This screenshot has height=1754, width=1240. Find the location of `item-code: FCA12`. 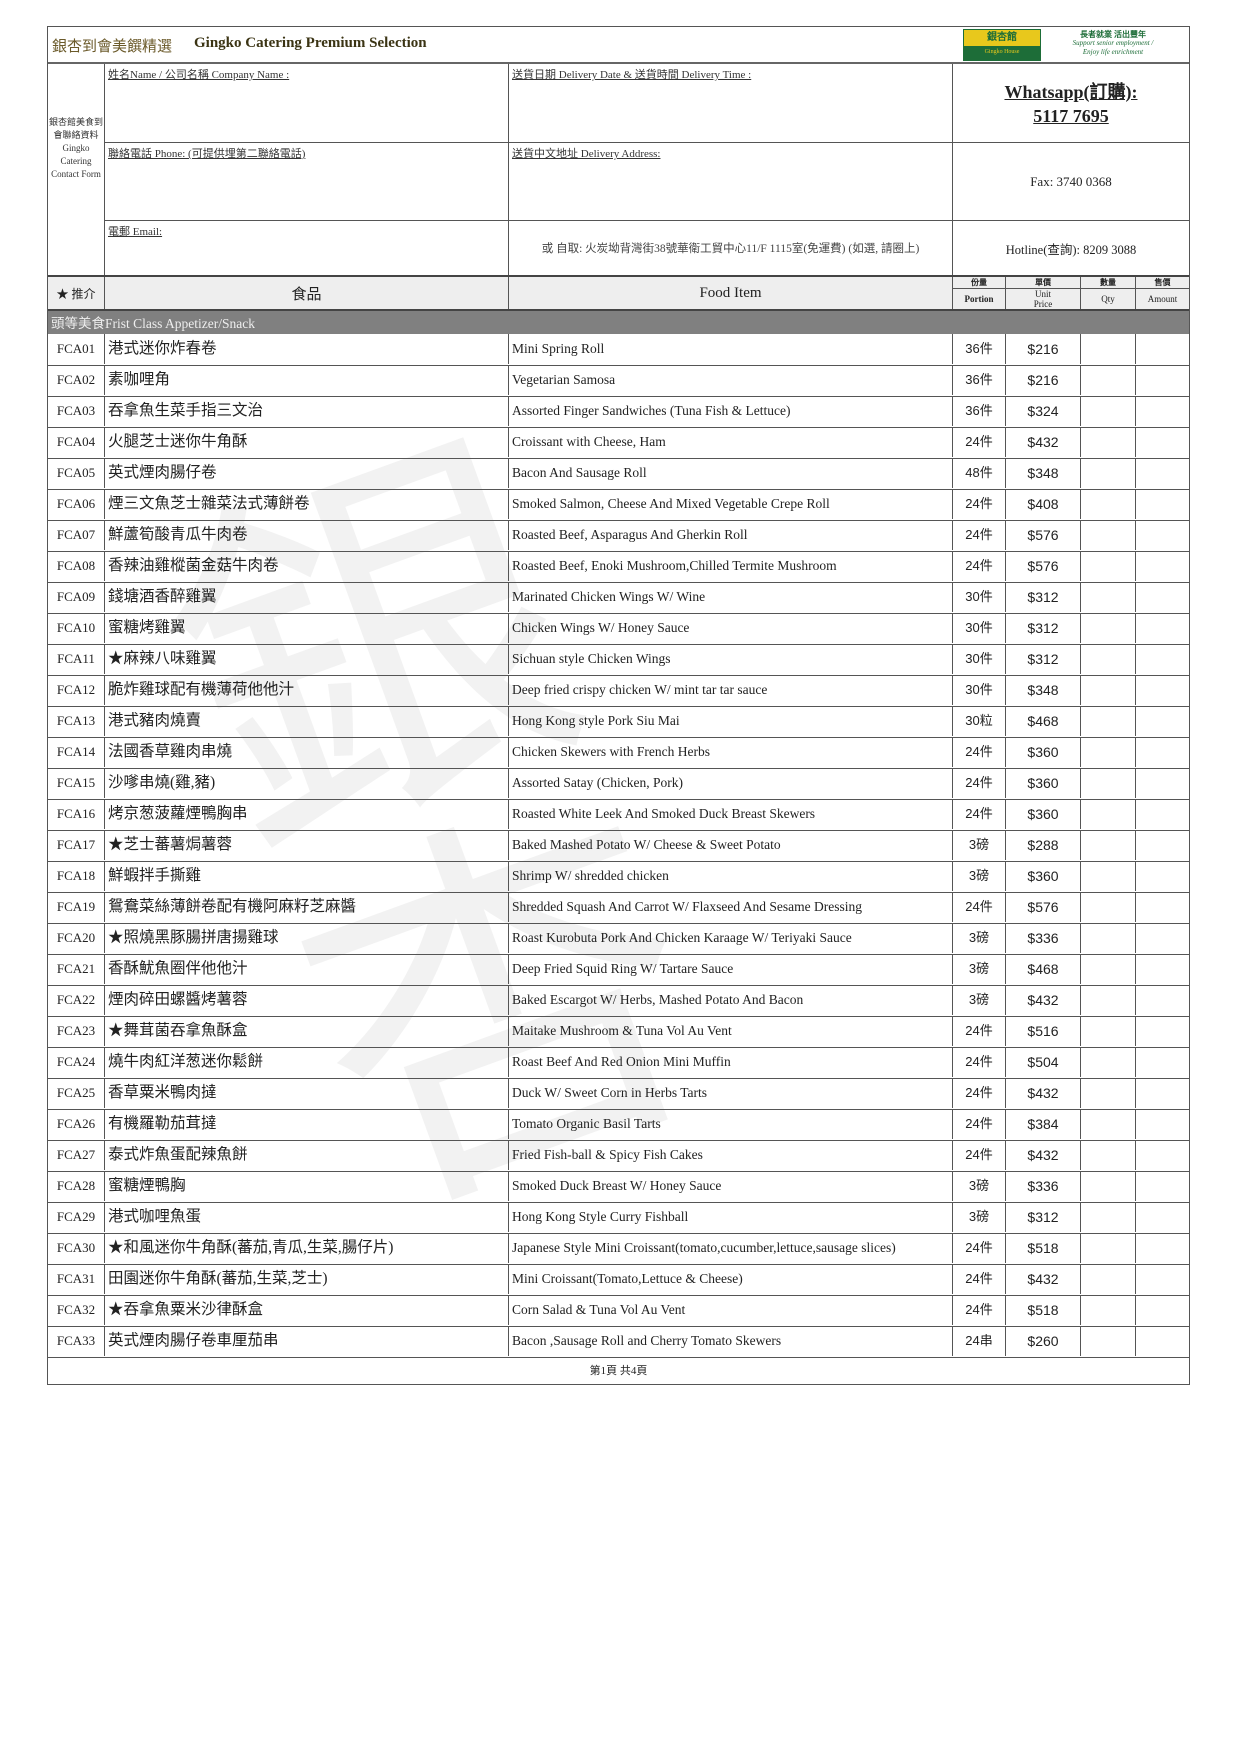

item-code: FCA12 is located at coordinates (76, 690).